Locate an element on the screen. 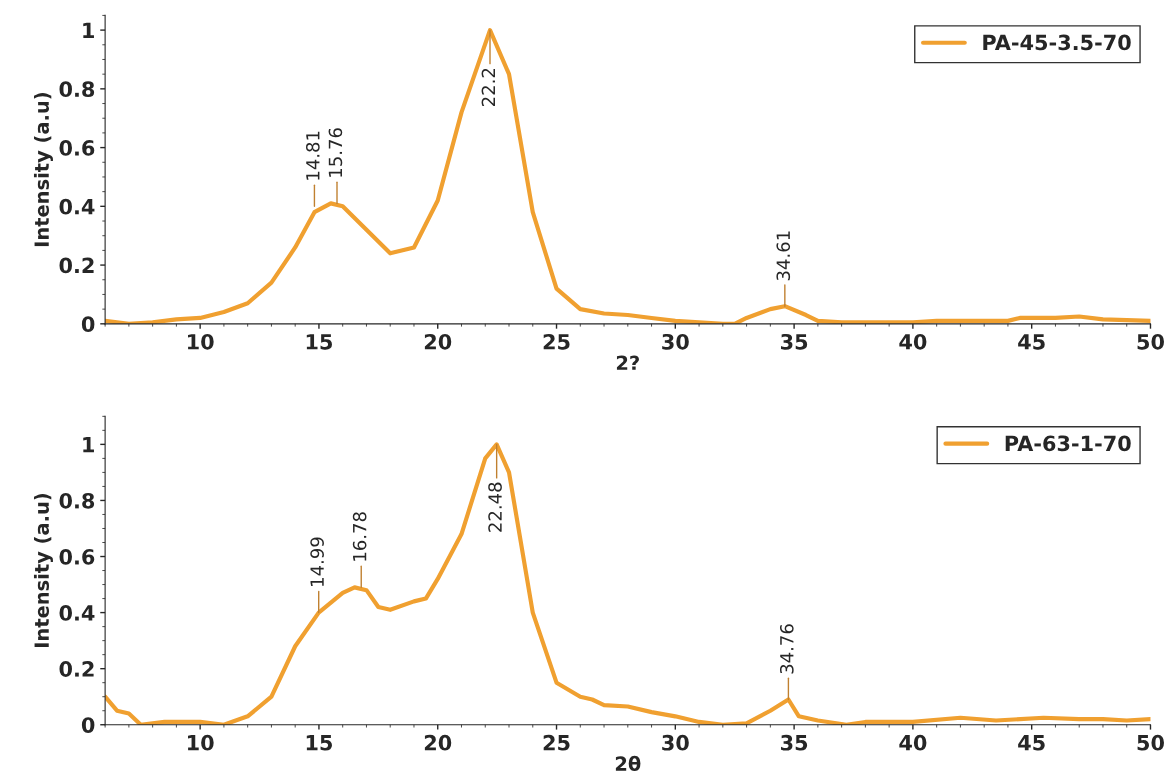  annotation: 15.76 is located at coordinates (335, 152).